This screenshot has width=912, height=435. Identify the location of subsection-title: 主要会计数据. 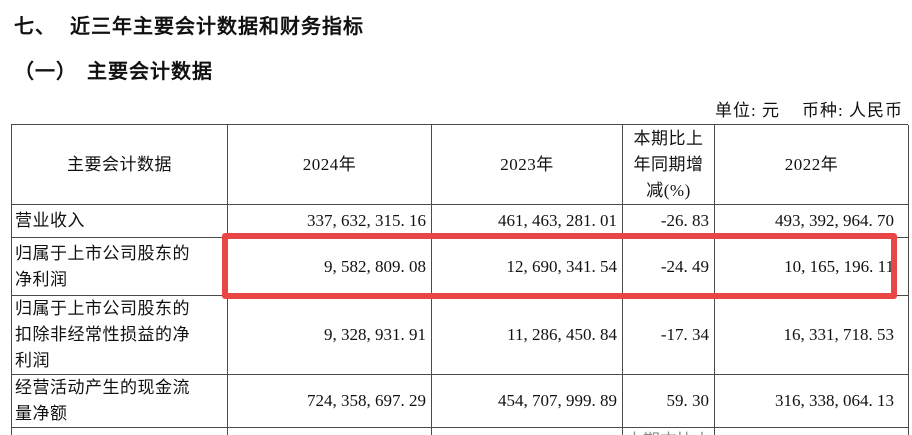
(150, 72).